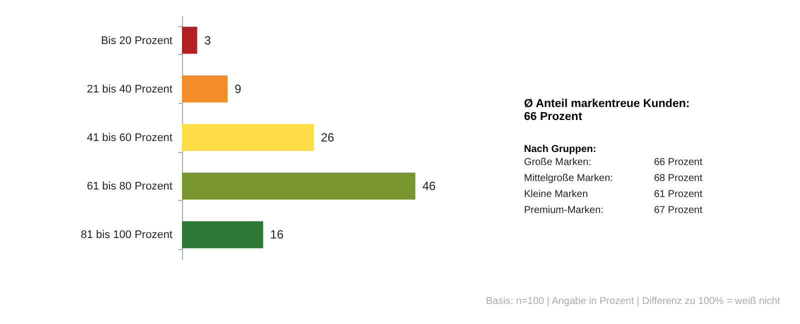  I want to click on data-label: 46, so click(429, 186).